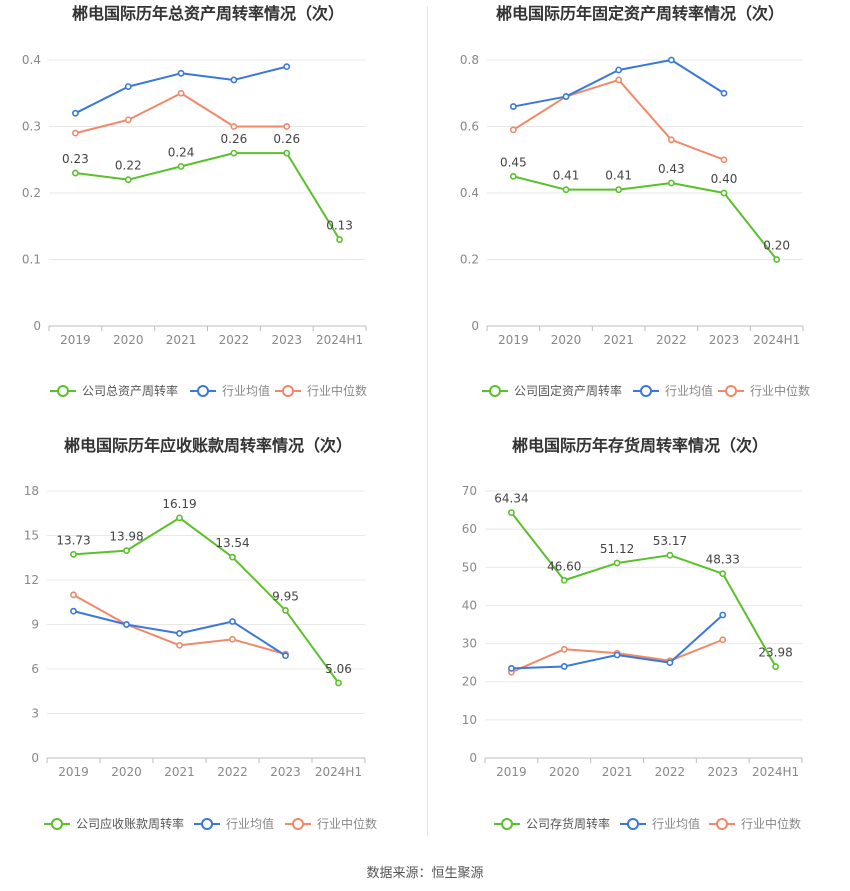 Image resolution: width=850 pixels, height=891 pixels. What do you see at coordinates (469, 491) in the screenshot?
I see `y-tick-label: 70` at bounding box center [469, 491].